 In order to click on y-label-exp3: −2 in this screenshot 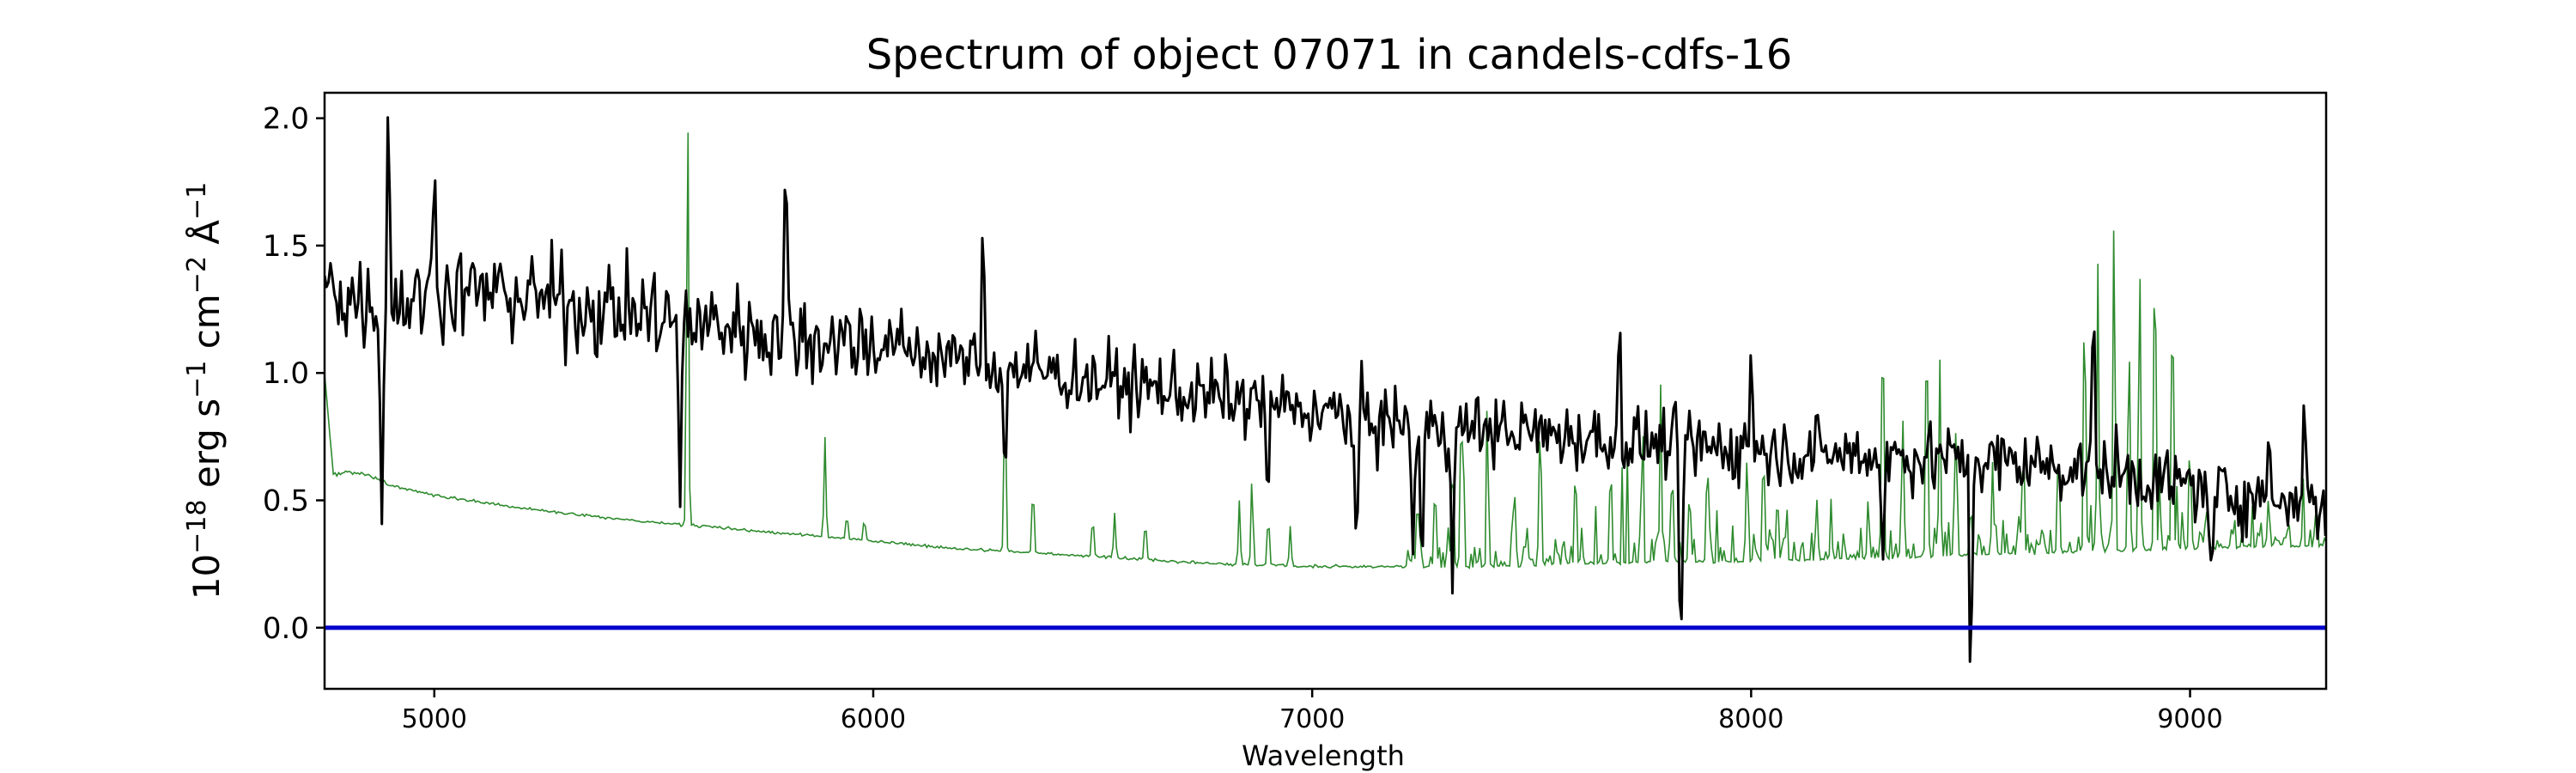, I will do `click(197, 275)`.